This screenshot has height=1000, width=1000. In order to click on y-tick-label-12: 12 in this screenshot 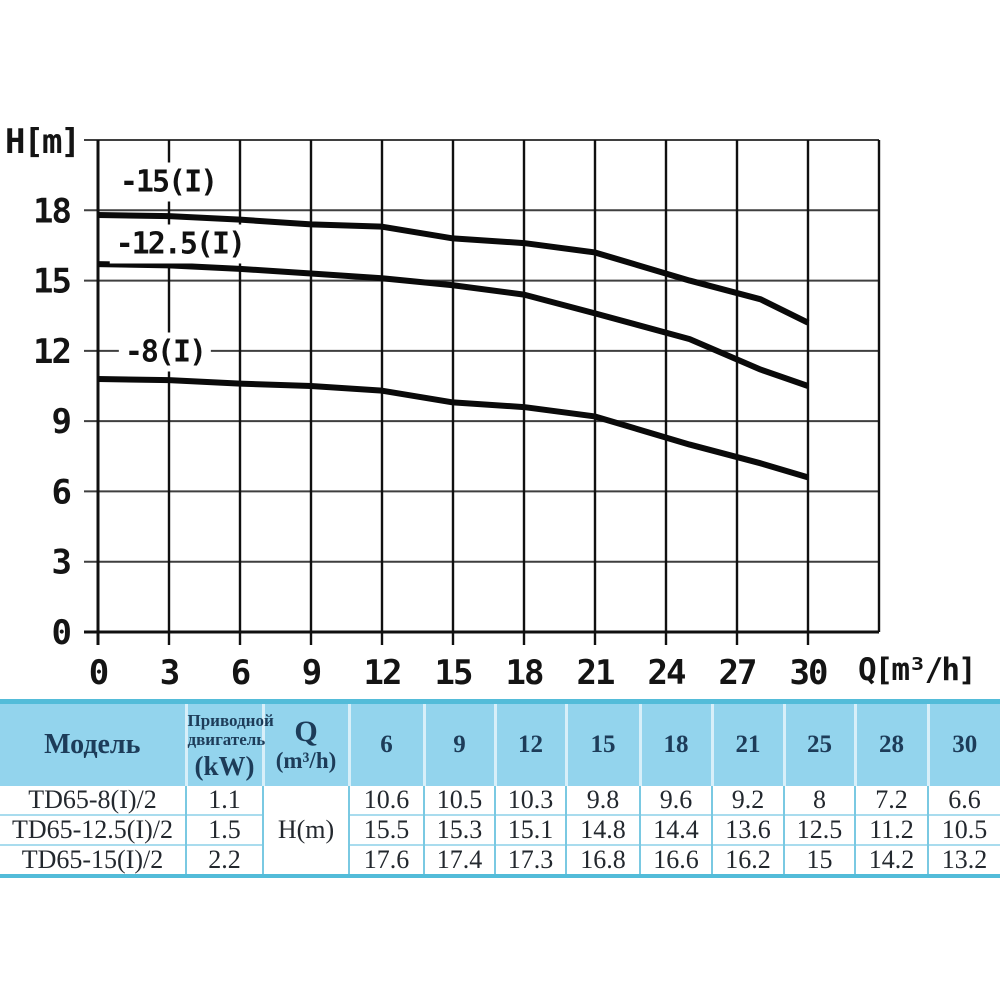, I will do `click(51, 352)`.